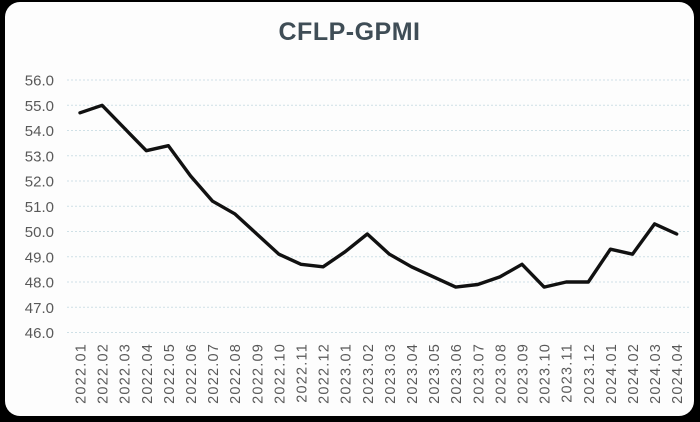 This screenshot has width=700, height=422. What do you see at coordinates (39, 308) in the screenshot?
I see `y-tick-label: 47.0` at bounding box center [39, 308].